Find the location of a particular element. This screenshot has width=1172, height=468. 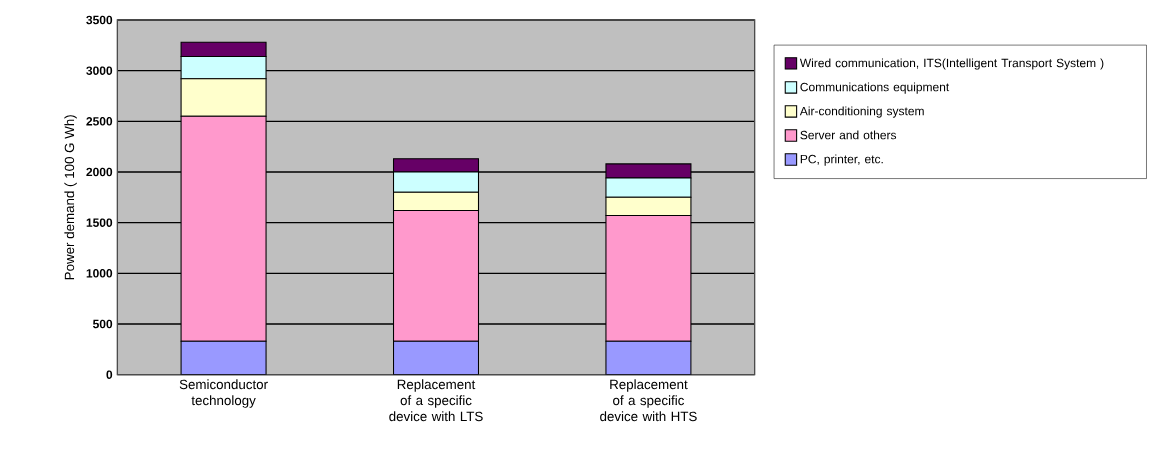

y-tick-label: 2000 is located at coordinates (99, 172).